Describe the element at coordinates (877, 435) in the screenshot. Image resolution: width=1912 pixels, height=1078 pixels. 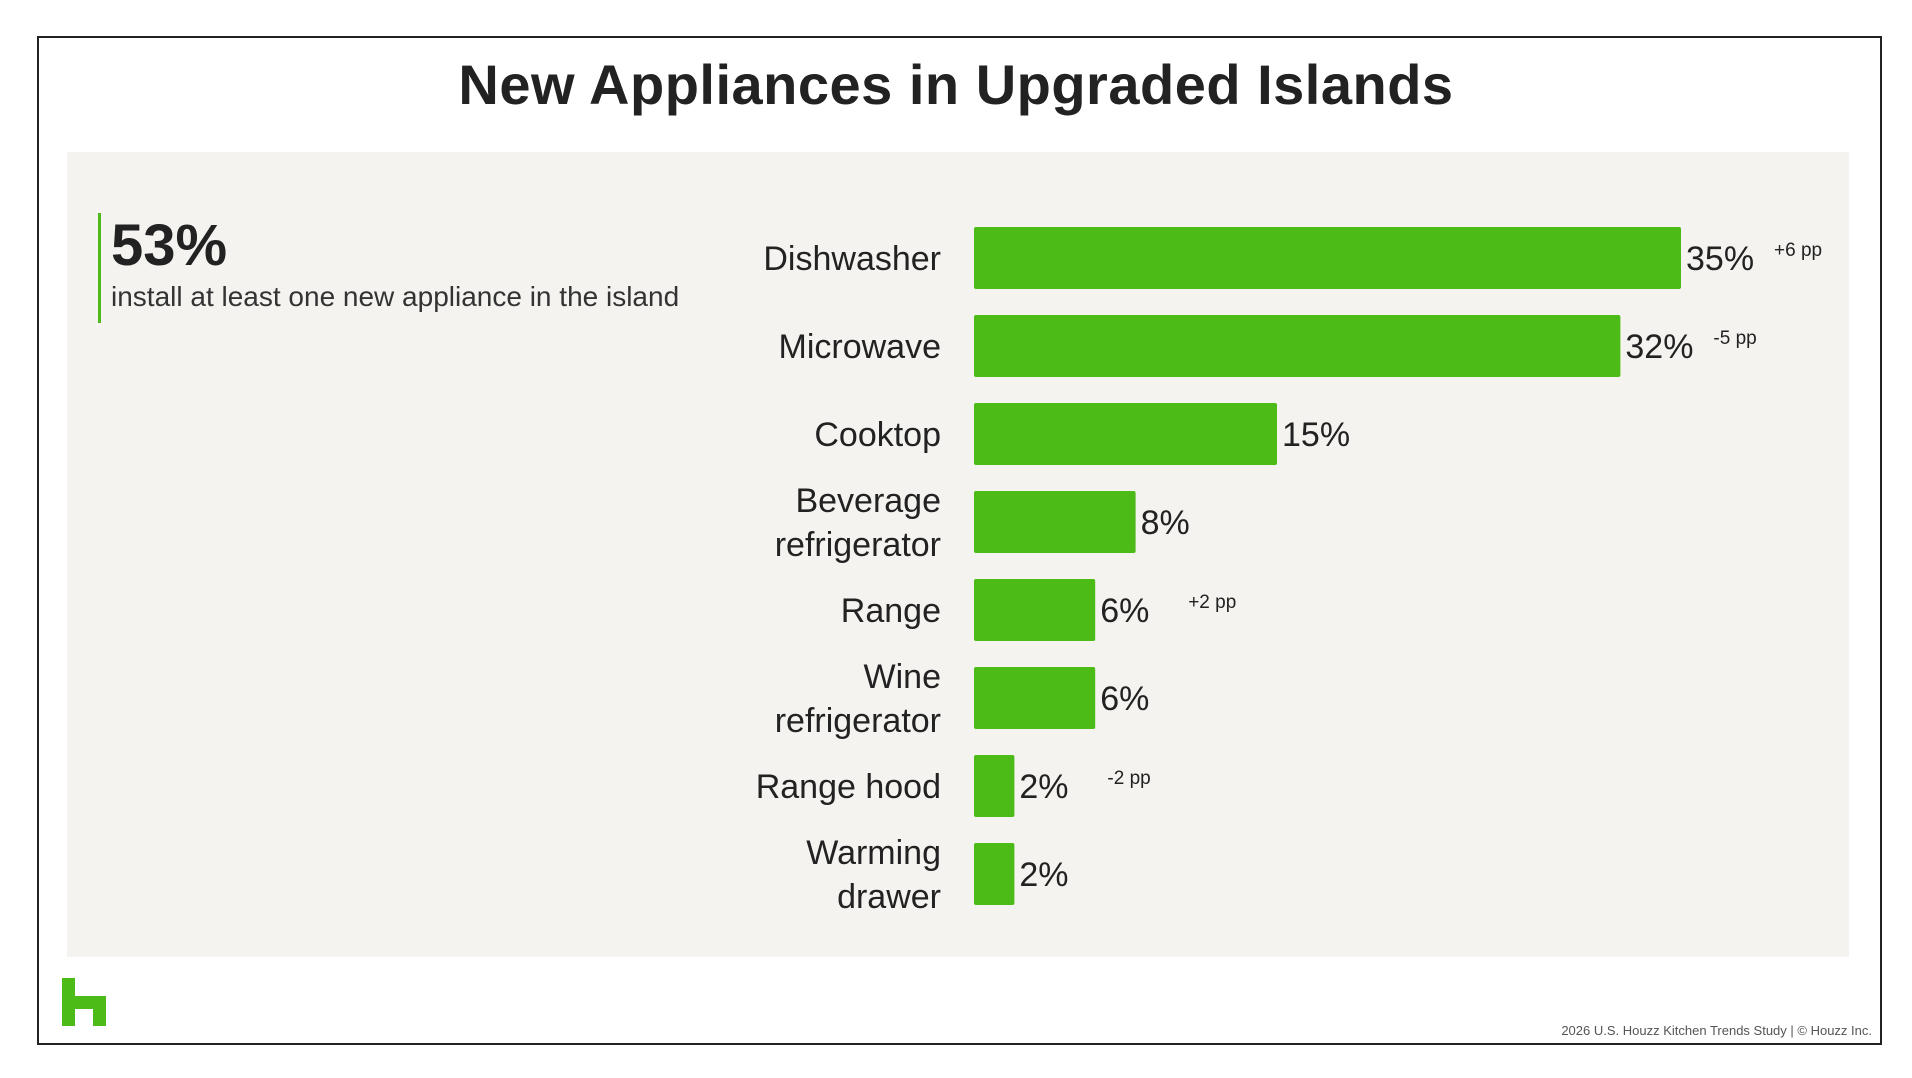
I see `category-label: Cooktop` at that location.